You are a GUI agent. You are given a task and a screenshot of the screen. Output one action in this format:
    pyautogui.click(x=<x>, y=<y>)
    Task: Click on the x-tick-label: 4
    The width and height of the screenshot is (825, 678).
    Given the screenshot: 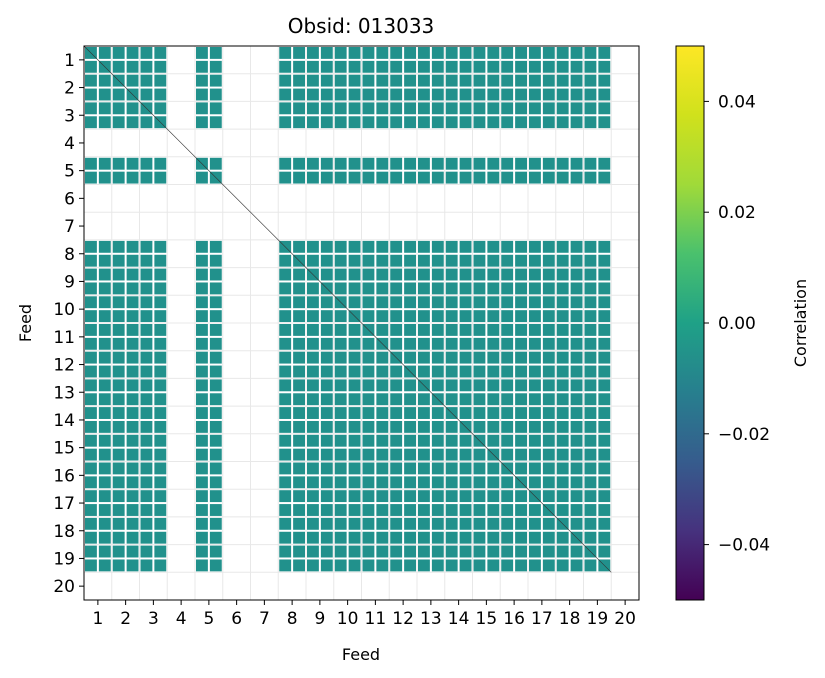 What is the action you would take?
    pyautogui.click(x=181, y=619)
    